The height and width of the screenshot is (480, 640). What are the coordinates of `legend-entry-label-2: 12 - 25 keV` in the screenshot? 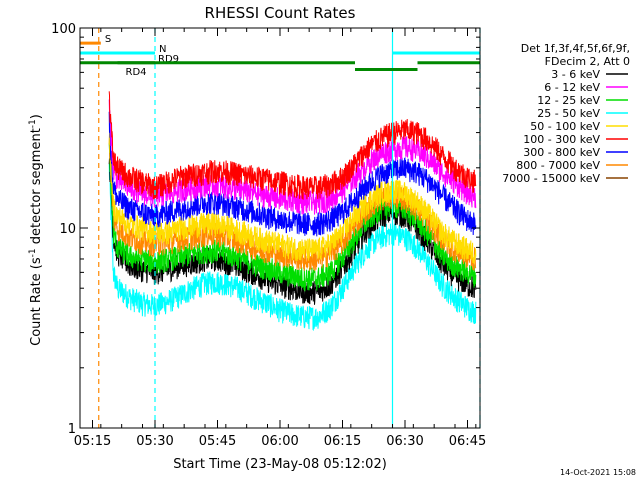 It's located at (568, 100).